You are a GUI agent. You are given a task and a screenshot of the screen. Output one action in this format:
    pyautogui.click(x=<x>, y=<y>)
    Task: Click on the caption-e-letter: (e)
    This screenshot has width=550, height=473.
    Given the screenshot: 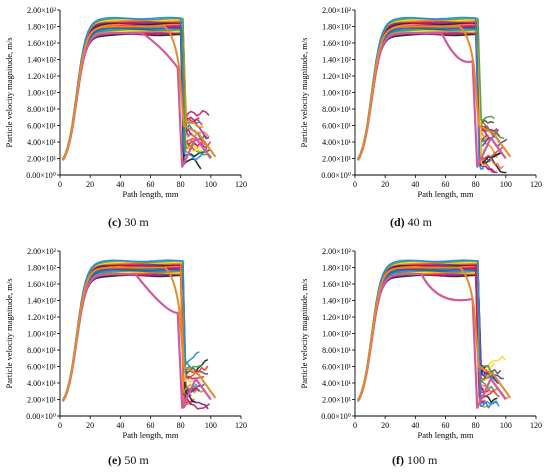 What is the action you would take?
    pyautogui.click(x=115, y=460)
    